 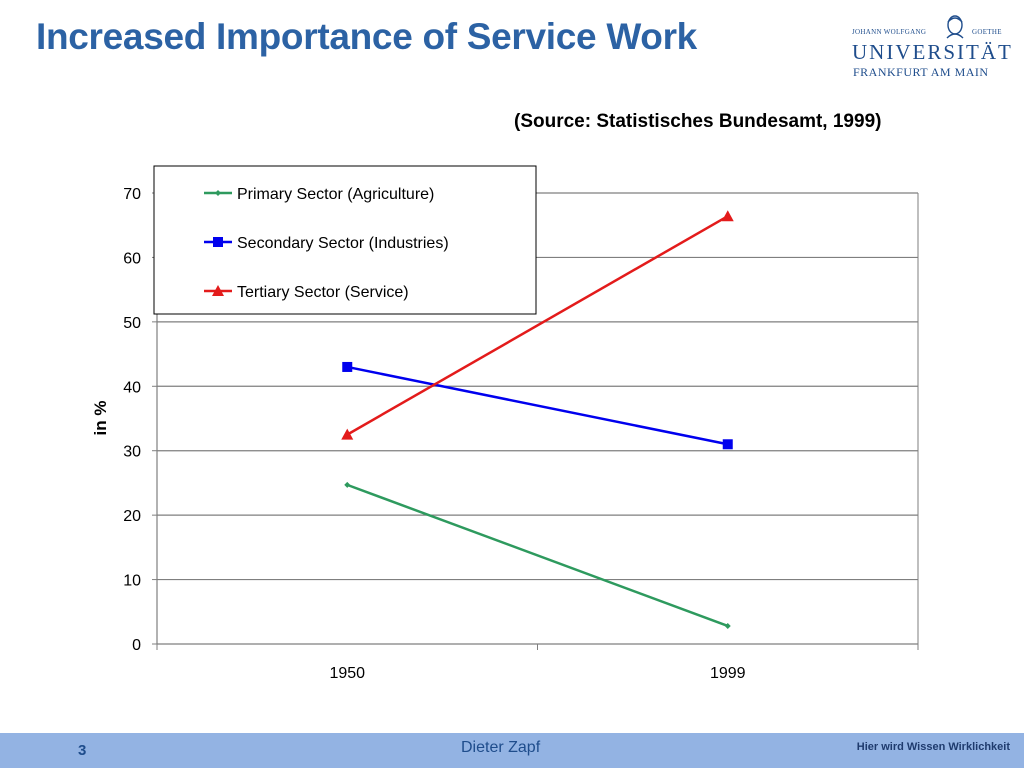 I want to click on y-tick-label: 30, so click(x=132, y=452).